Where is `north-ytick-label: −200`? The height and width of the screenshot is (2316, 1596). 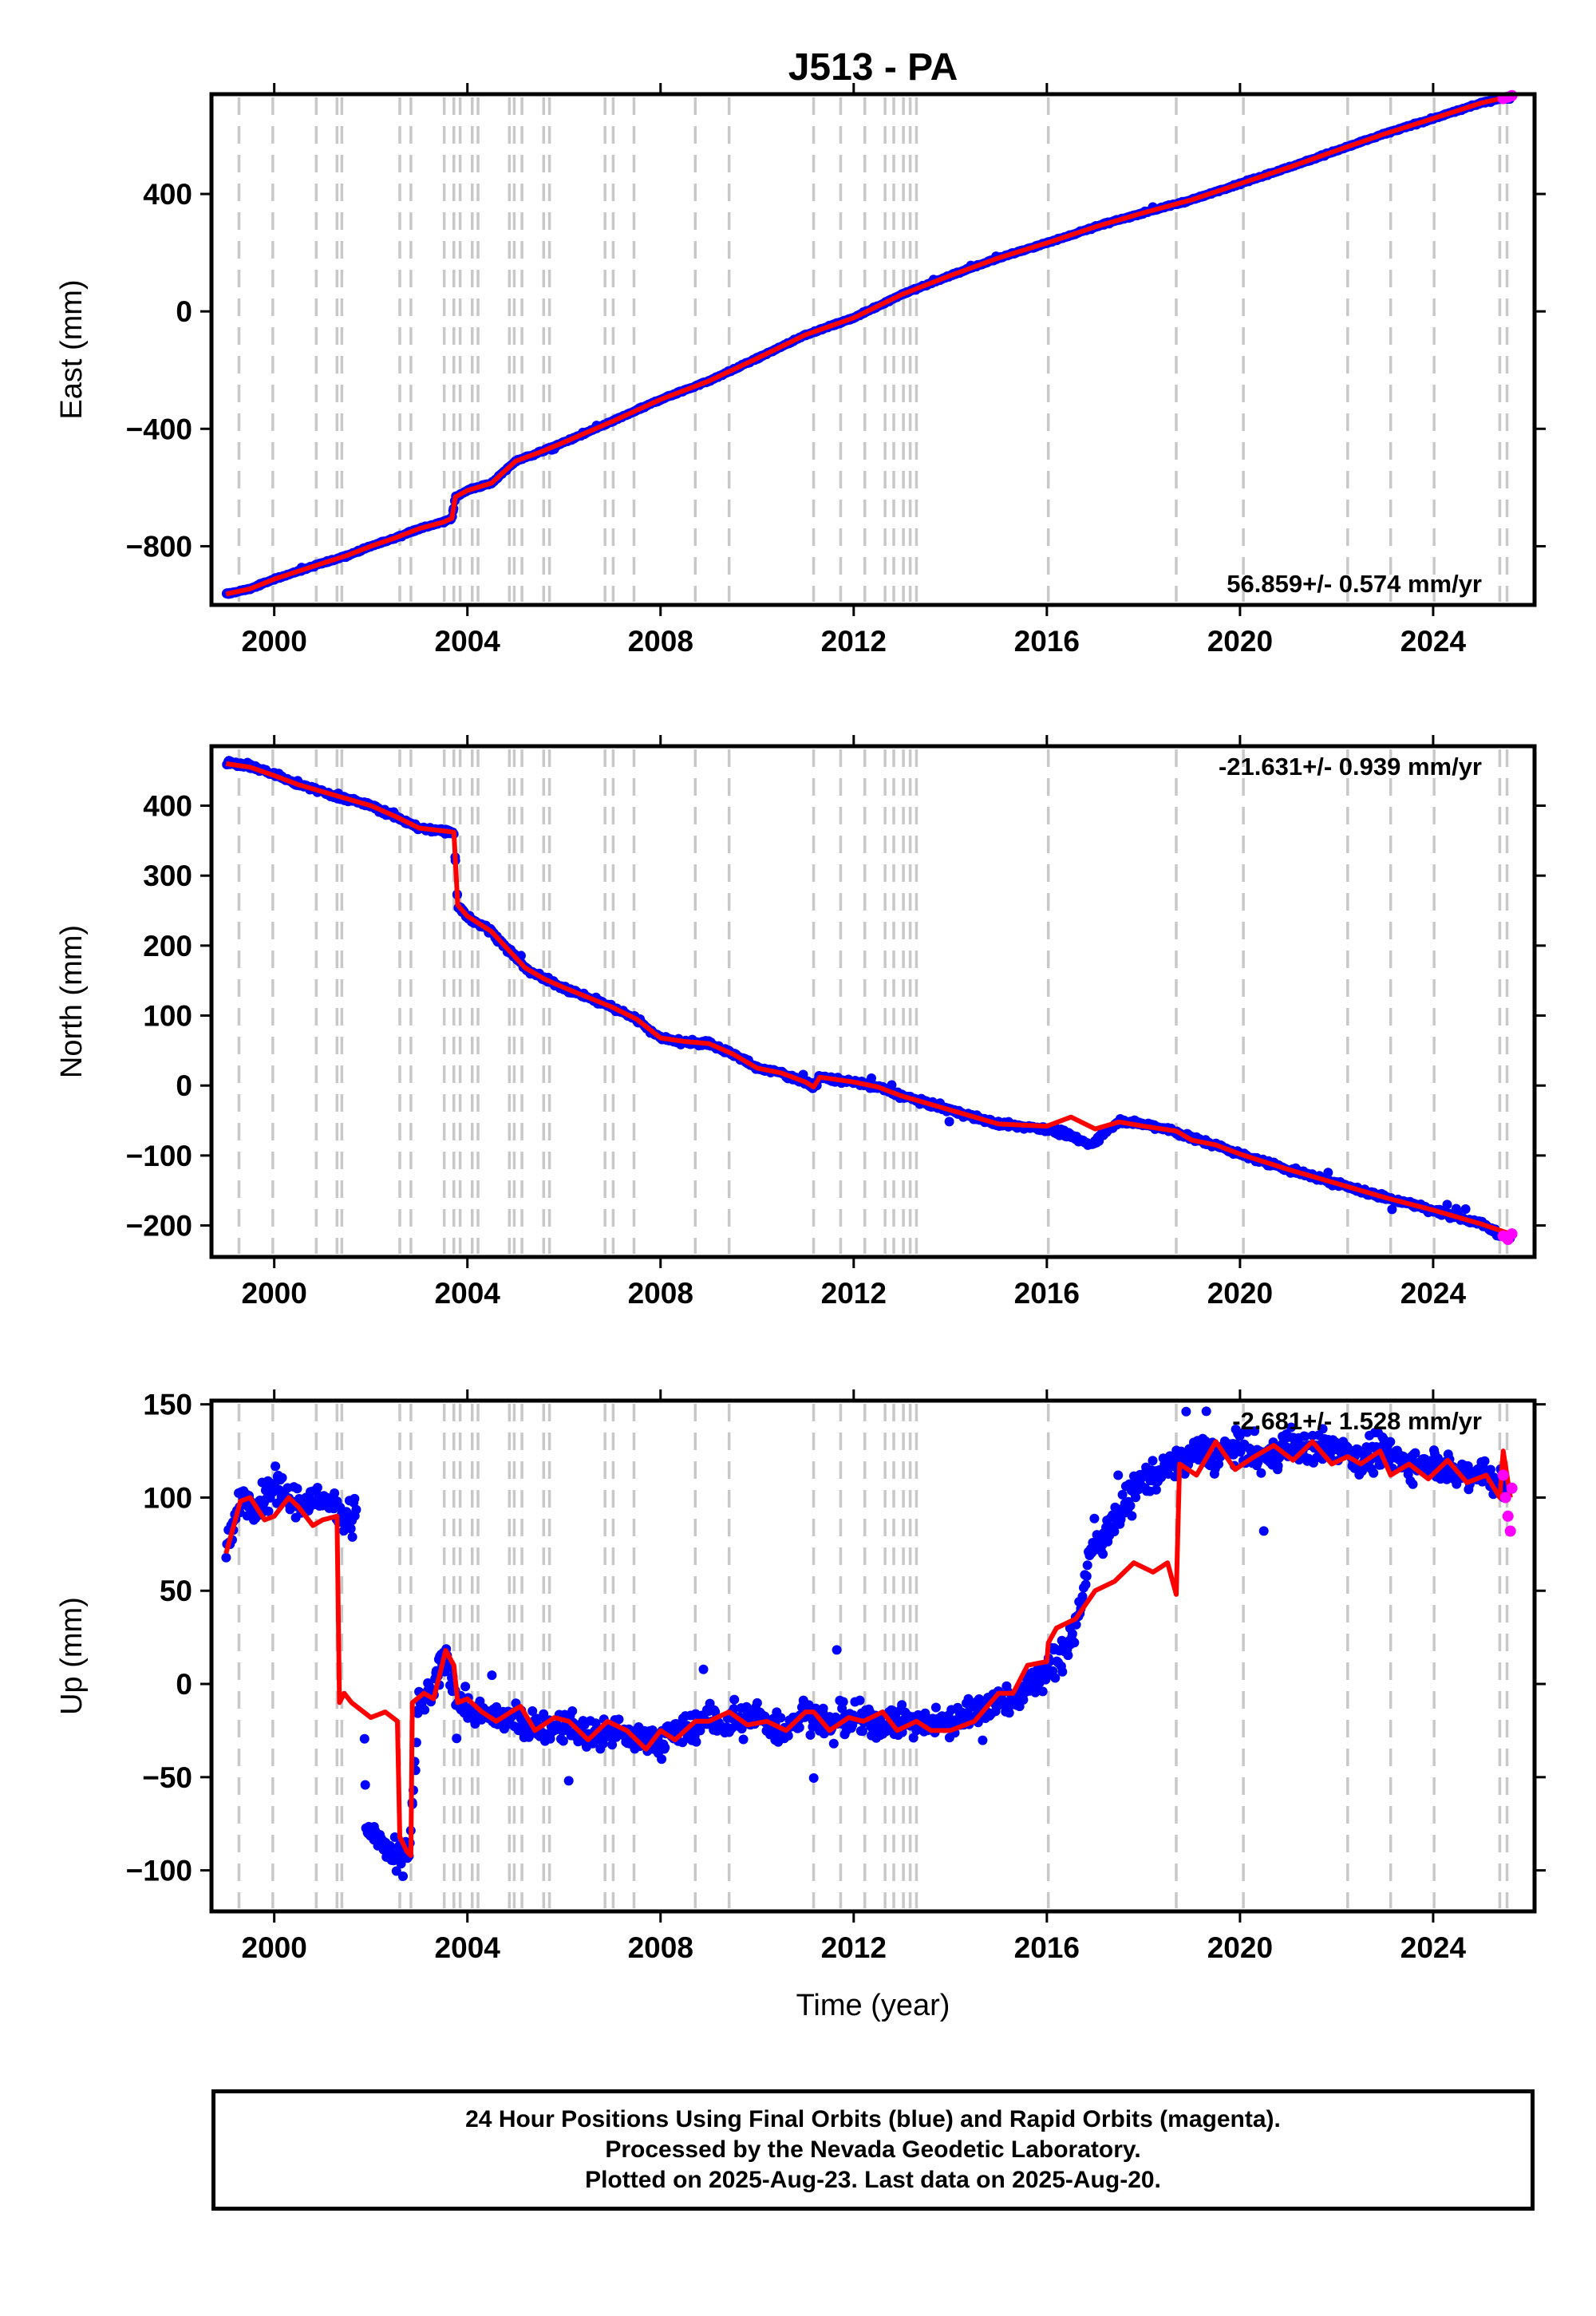 north-ytick-label: −200 is located at coordinates (159, 1226).